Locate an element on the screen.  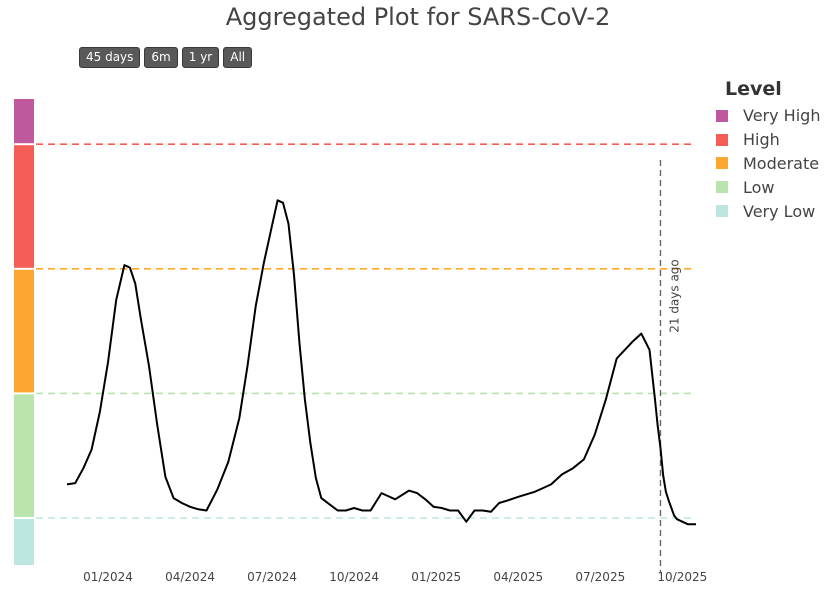
level-band-very-high is located at coordinates (24, 121).